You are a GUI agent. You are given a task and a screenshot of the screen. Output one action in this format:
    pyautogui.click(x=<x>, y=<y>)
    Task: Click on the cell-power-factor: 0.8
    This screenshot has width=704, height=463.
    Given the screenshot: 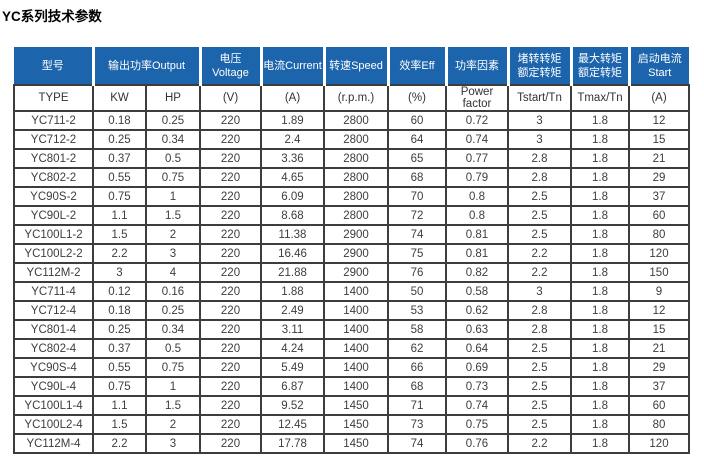 What is the action you would take?
    pyautogui.click(x=477, y=196)
    